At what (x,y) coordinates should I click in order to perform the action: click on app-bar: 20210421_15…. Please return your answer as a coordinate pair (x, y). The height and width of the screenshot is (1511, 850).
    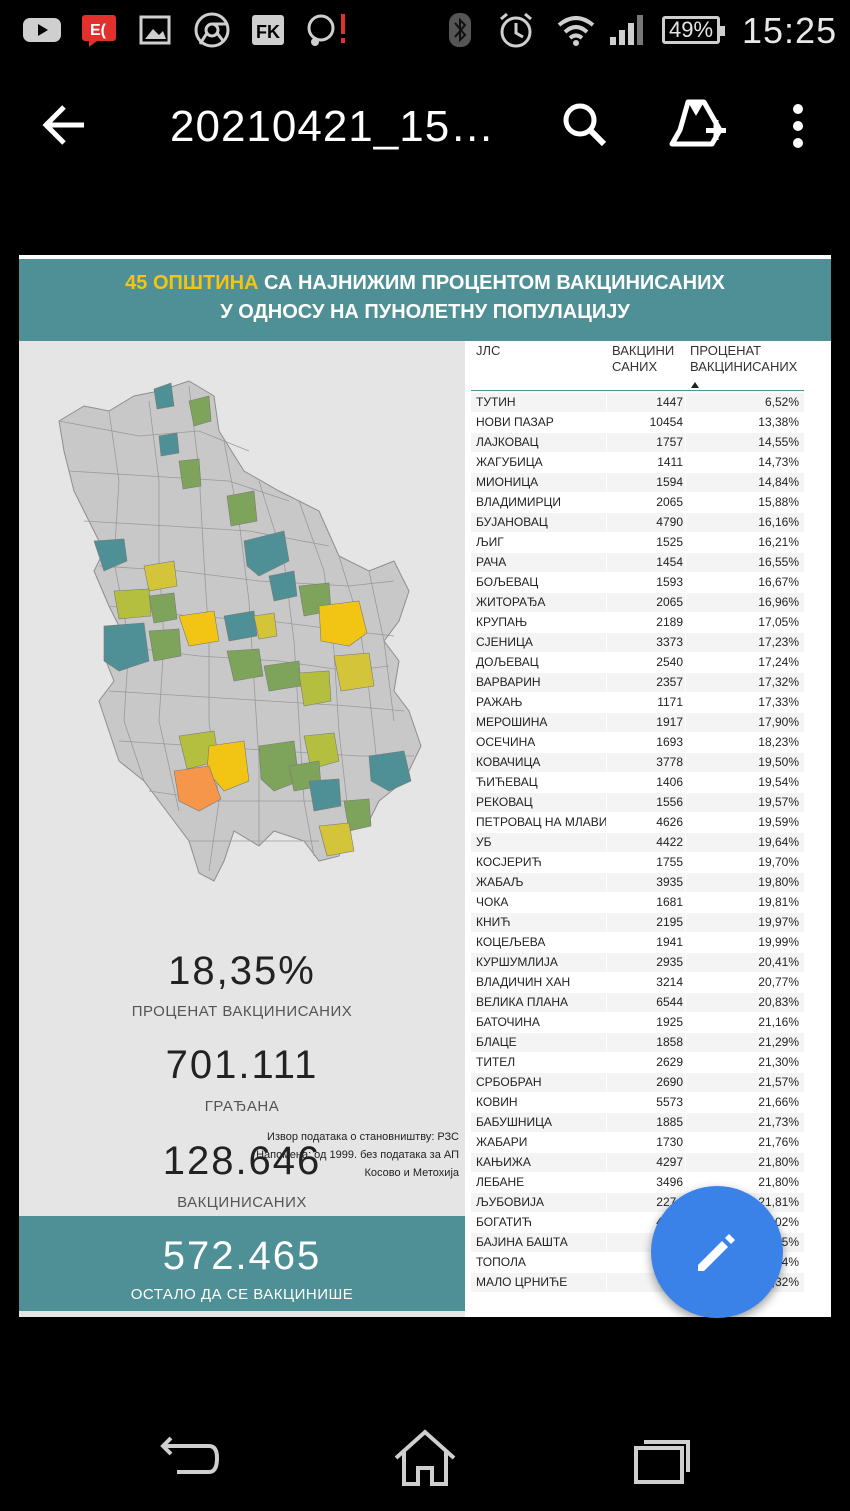
    Looking at the image, I should click on (425, 127).